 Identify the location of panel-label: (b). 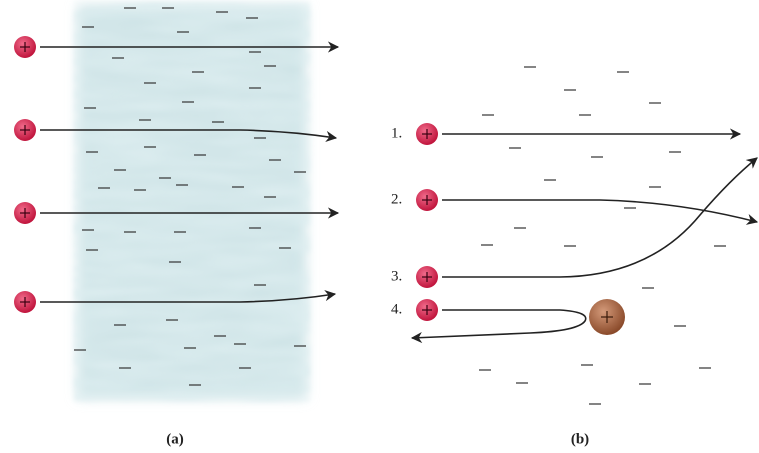
(580, 439).